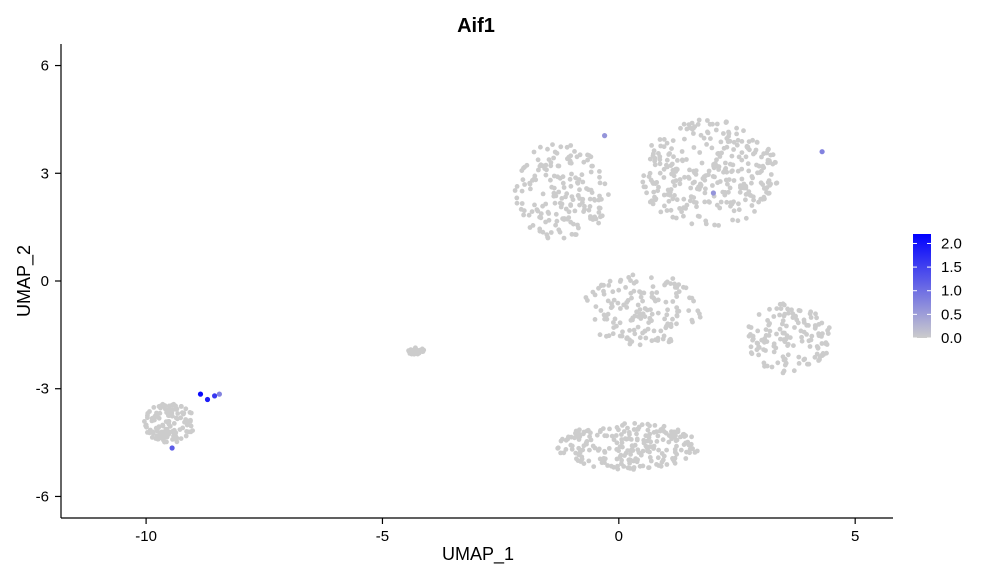 Image resolution: width=981 pixels, height=580 pixels. I want to click on legend-label: 0.5, so click(951, 314).